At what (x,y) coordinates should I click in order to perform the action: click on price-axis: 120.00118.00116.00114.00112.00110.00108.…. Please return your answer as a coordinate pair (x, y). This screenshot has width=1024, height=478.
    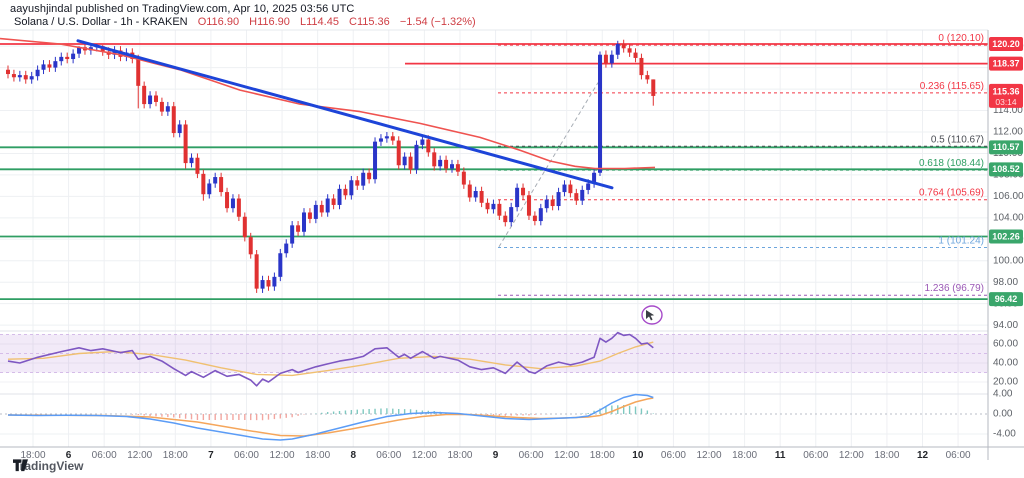
    Looking at the image, I should click on (1006, 238).